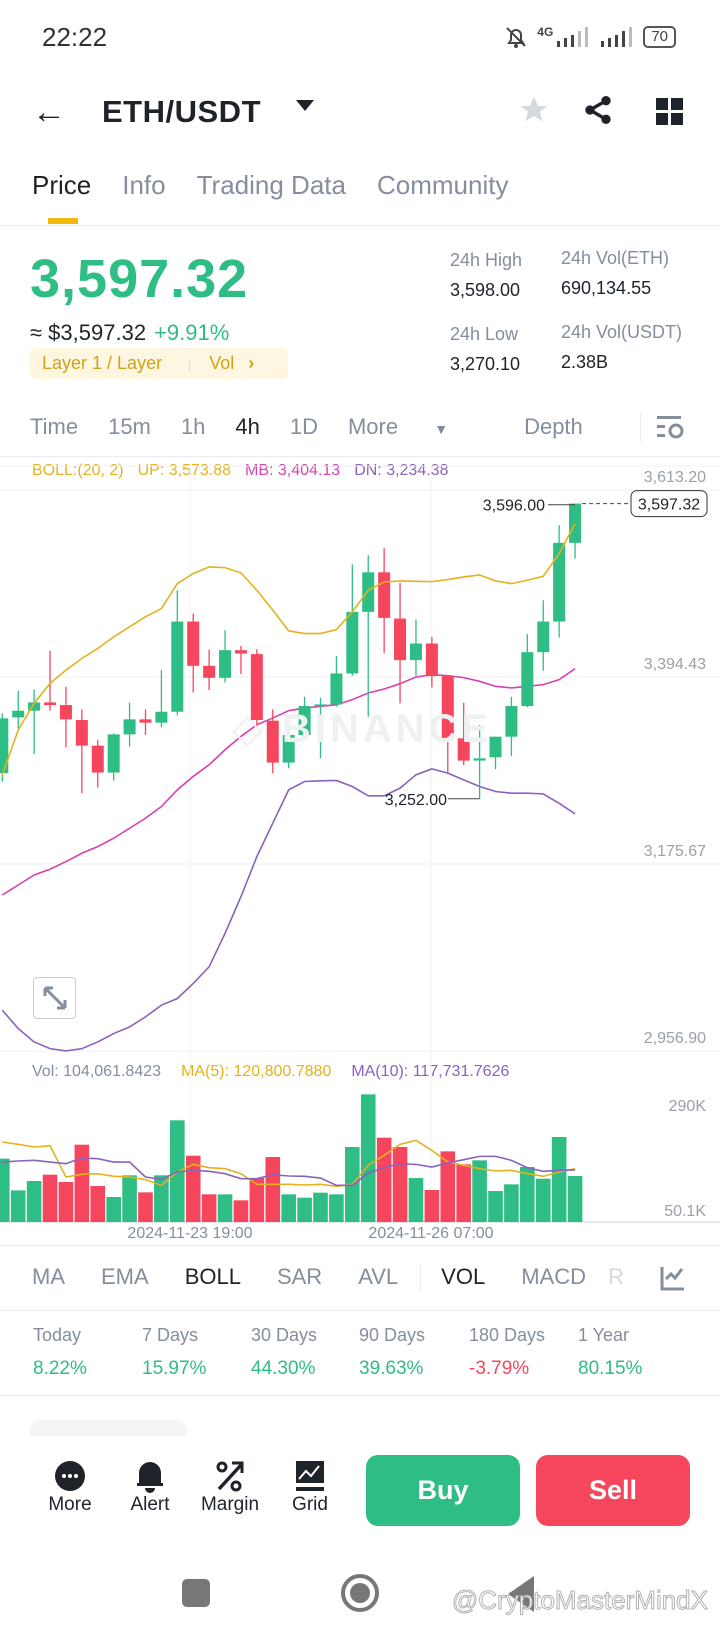 This screenshot has width=720, height=1640. I want to click on interval-4h: 4h, so click(247, 426).